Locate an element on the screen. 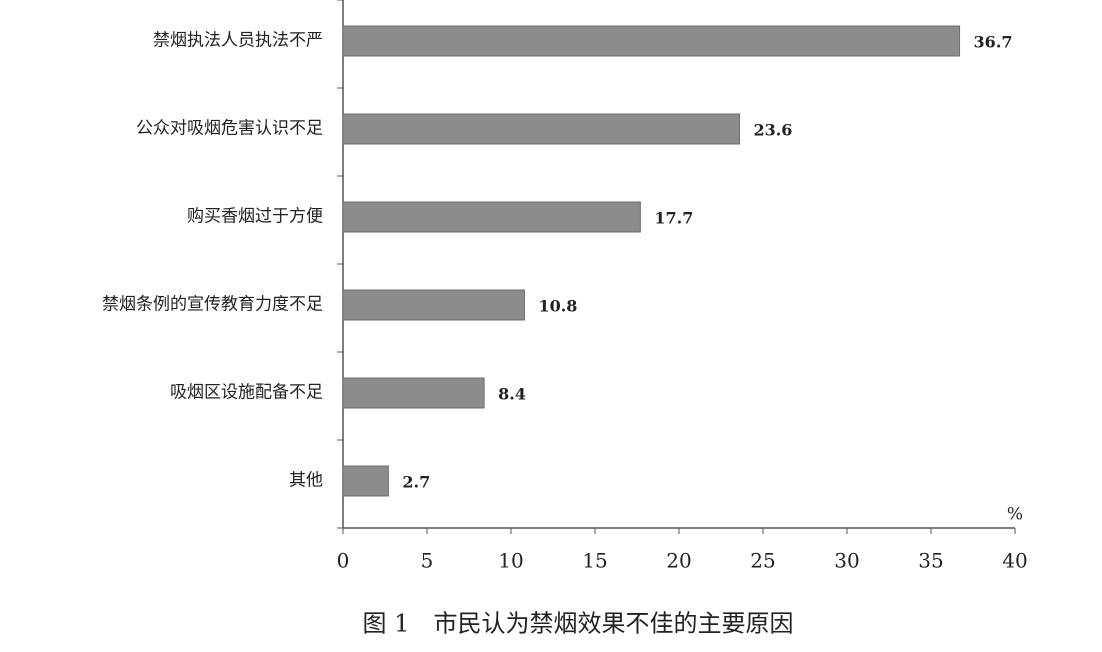  data-label: 17.7 is located at coordinates (673, 218).